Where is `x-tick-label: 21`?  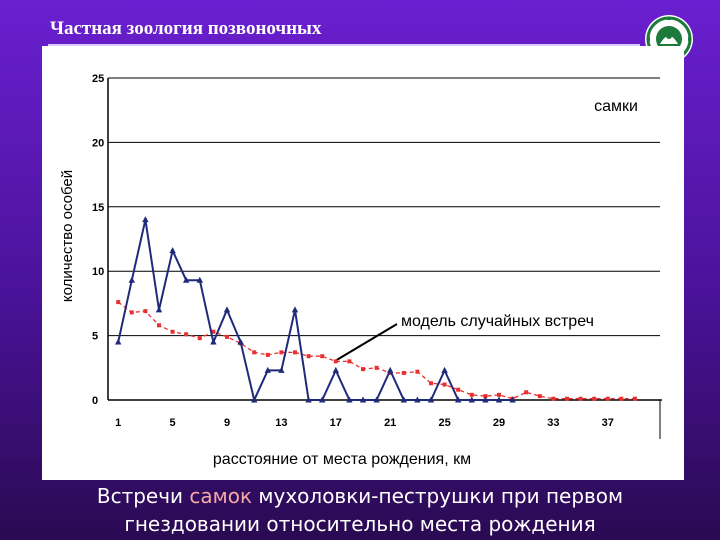
x-tick-label: 21 is located at coordinates (390, 423).